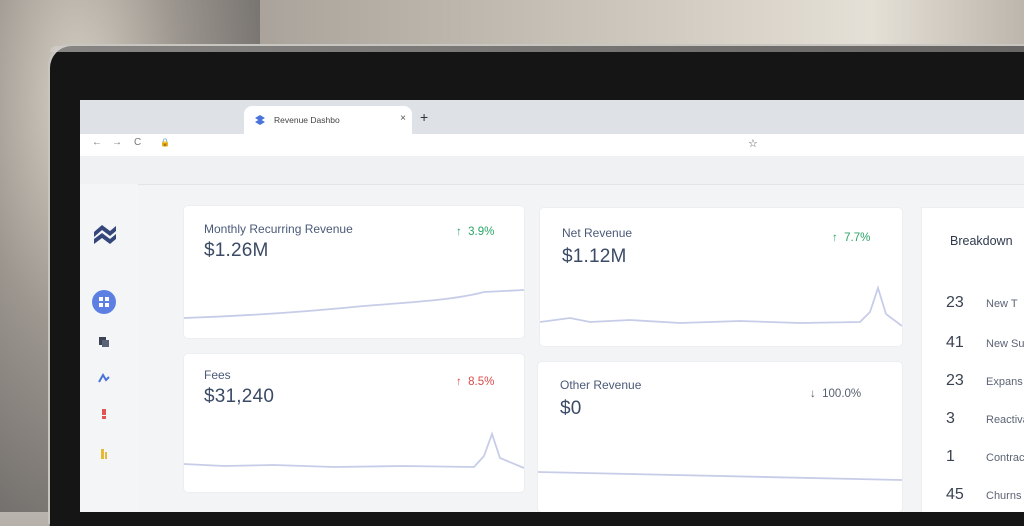  What do you see at coordinates (104, 454) in the screenshot?
I see `sidebar-reports-icon` at bounding box center [104, 454].